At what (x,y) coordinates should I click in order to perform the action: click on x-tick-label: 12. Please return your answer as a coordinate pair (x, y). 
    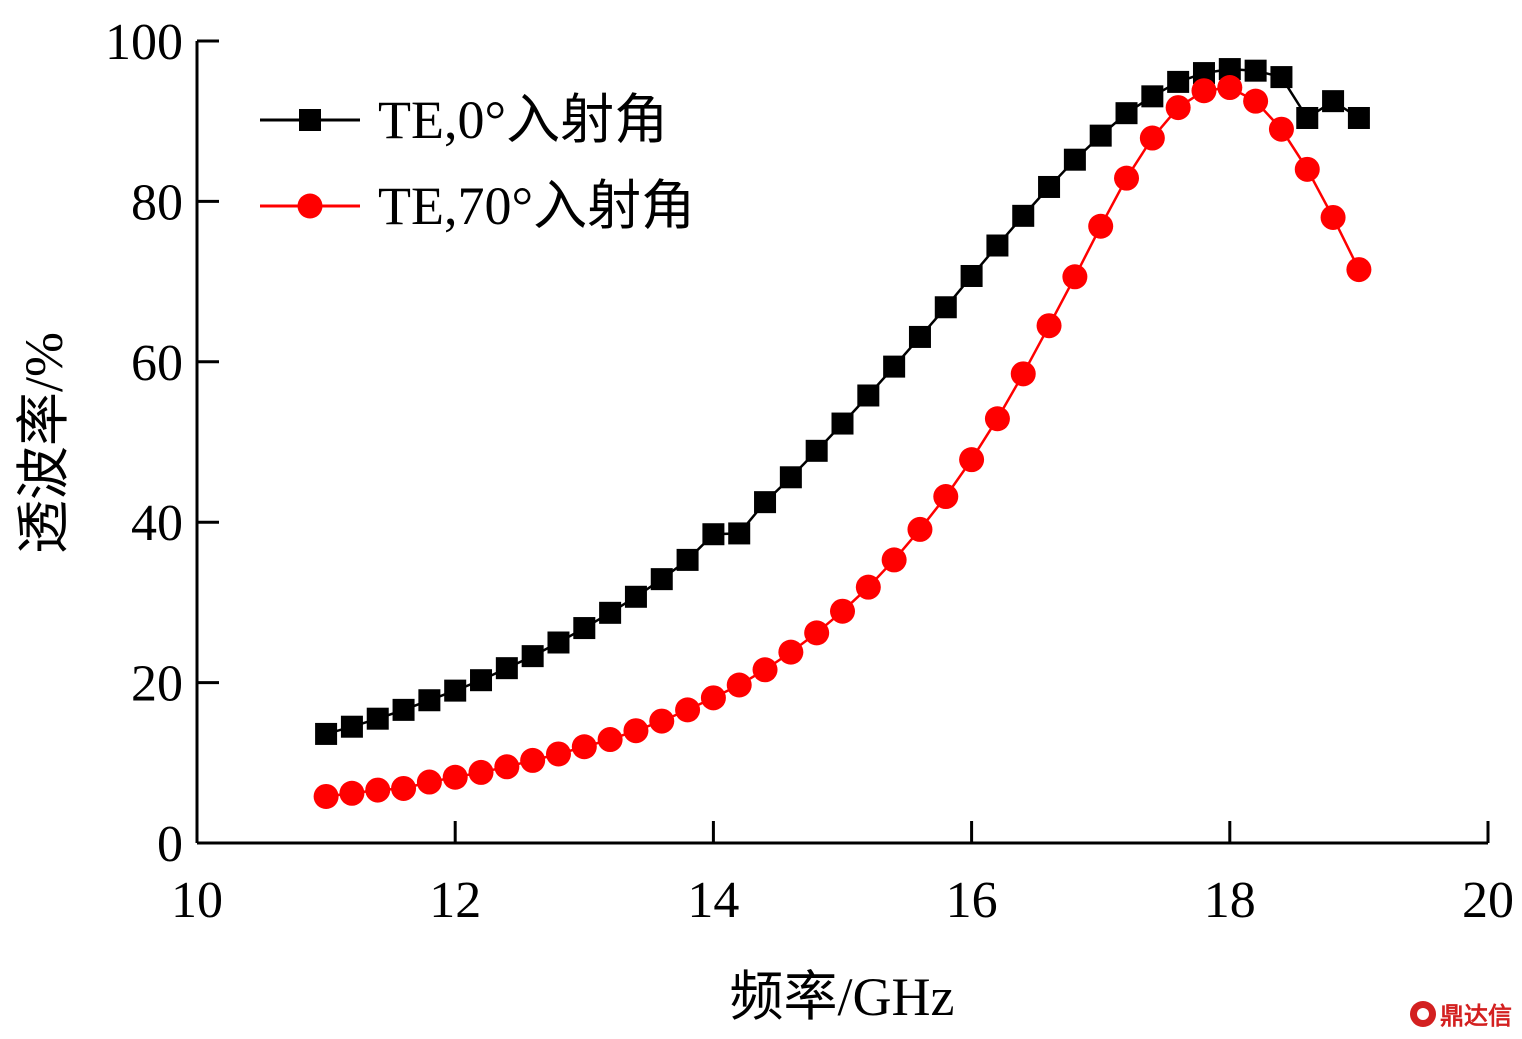
    Looking at the image, I should click on (455, 900).